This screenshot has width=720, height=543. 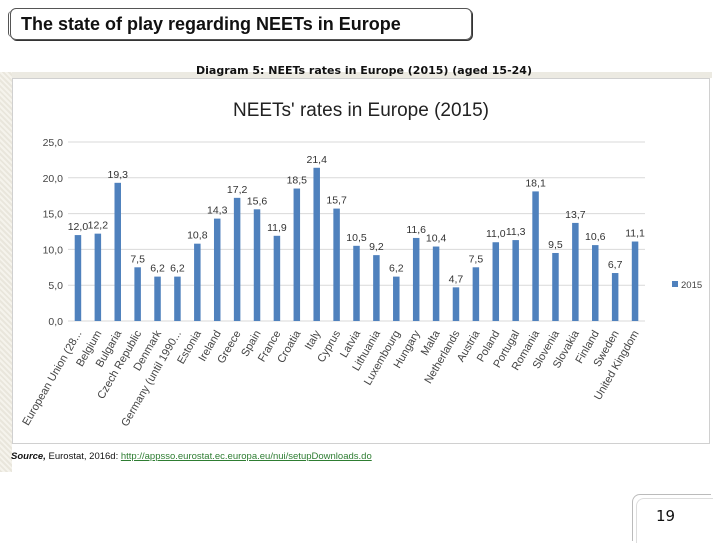 What do you see at coordinates (53, 250) in the screenshot?
I see `y-tick-label: 10,0` at bounding box center [53, 250].